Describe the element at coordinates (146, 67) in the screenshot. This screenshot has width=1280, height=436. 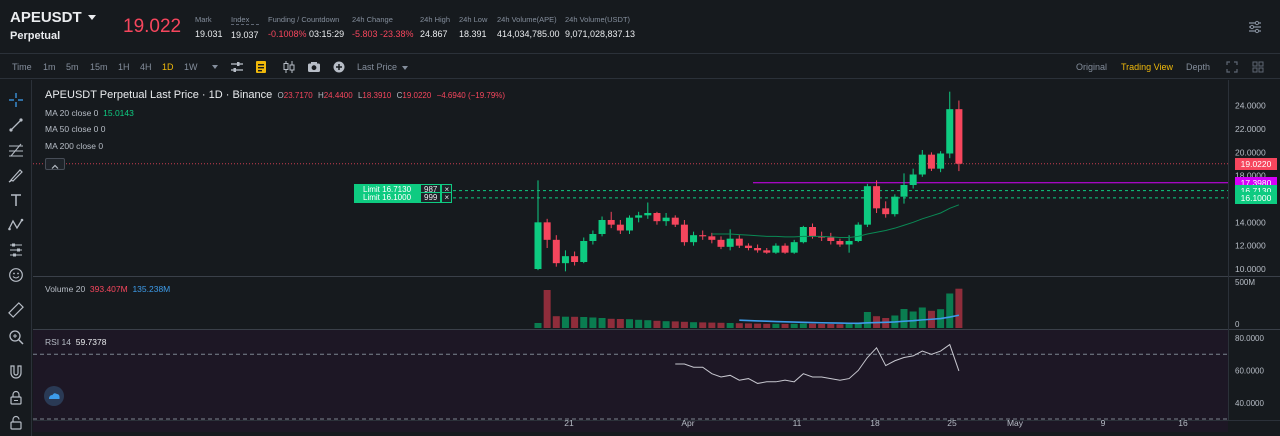
I see `timeframe-4h: 4H` at that location.